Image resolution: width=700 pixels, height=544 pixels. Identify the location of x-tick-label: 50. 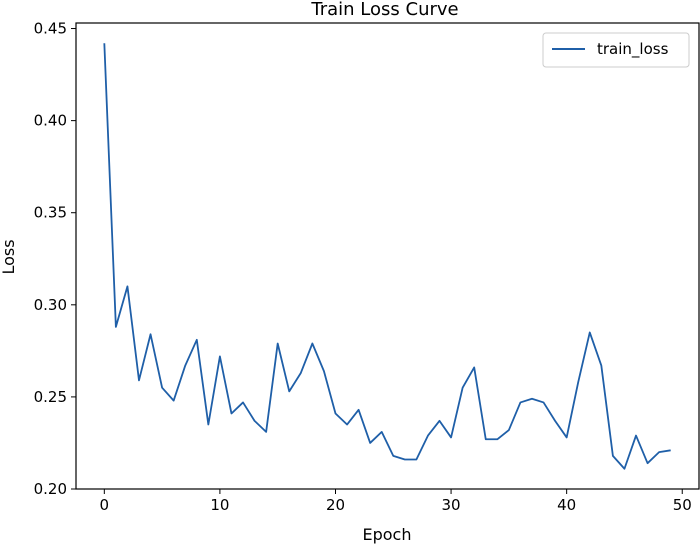
(682, 505).